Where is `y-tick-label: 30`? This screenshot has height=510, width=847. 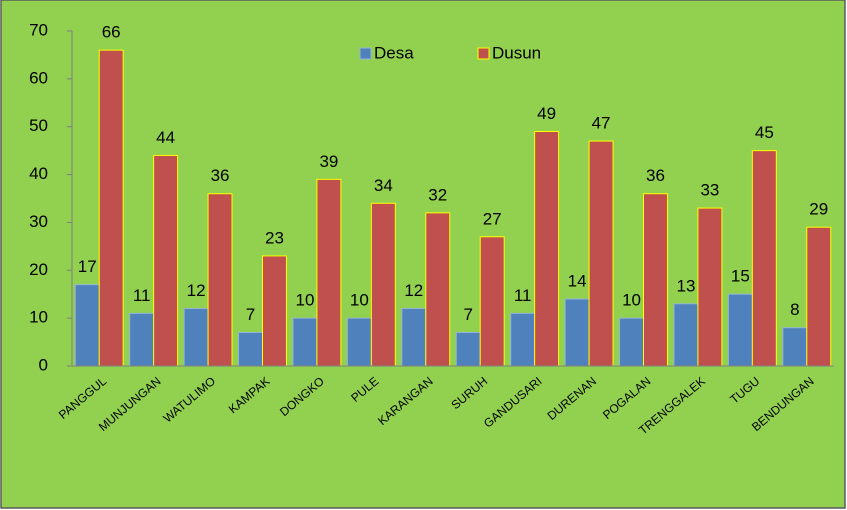 y-tick-label: 30 is located at coordinates (38, 221).